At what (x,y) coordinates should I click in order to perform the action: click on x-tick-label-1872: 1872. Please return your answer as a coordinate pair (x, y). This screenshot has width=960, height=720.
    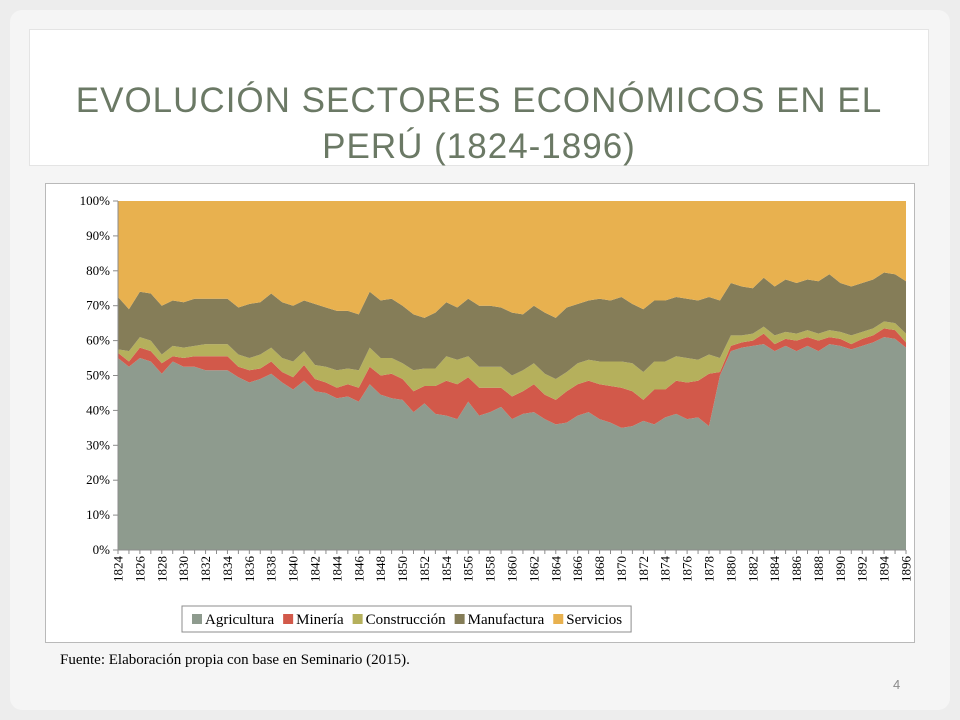
    Looking at the image, I should click on (643, 569).